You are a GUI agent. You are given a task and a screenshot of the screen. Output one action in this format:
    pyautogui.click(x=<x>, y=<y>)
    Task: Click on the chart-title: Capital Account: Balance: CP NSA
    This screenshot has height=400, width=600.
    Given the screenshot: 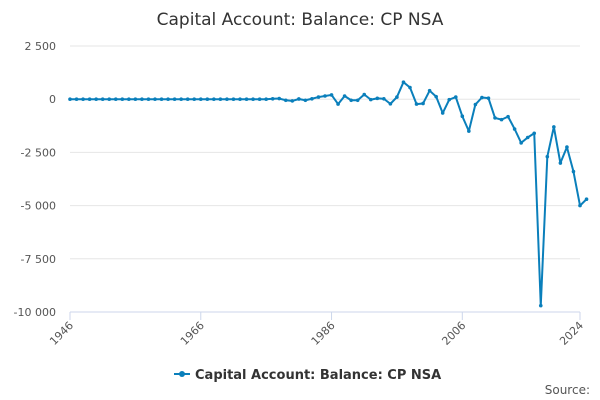 What is the action you would take?
    pyautogui.click(x=300, y=20)
    